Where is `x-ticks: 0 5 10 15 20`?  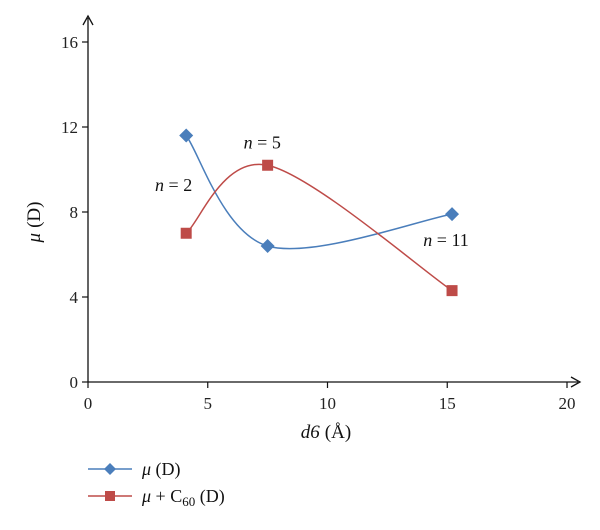 x-ticks: 0 5 10 15 20 is located at coordinates (330, 397).